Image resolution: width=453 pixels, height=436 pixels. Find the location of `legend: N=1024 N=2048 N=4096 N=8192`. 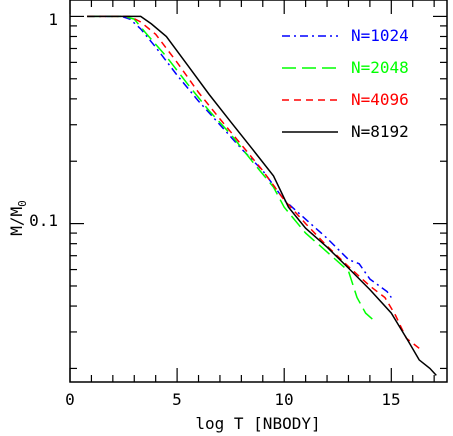

legend: N=1024 N=2048 N=4096 N=8192 is located at coordinates (345, 83).